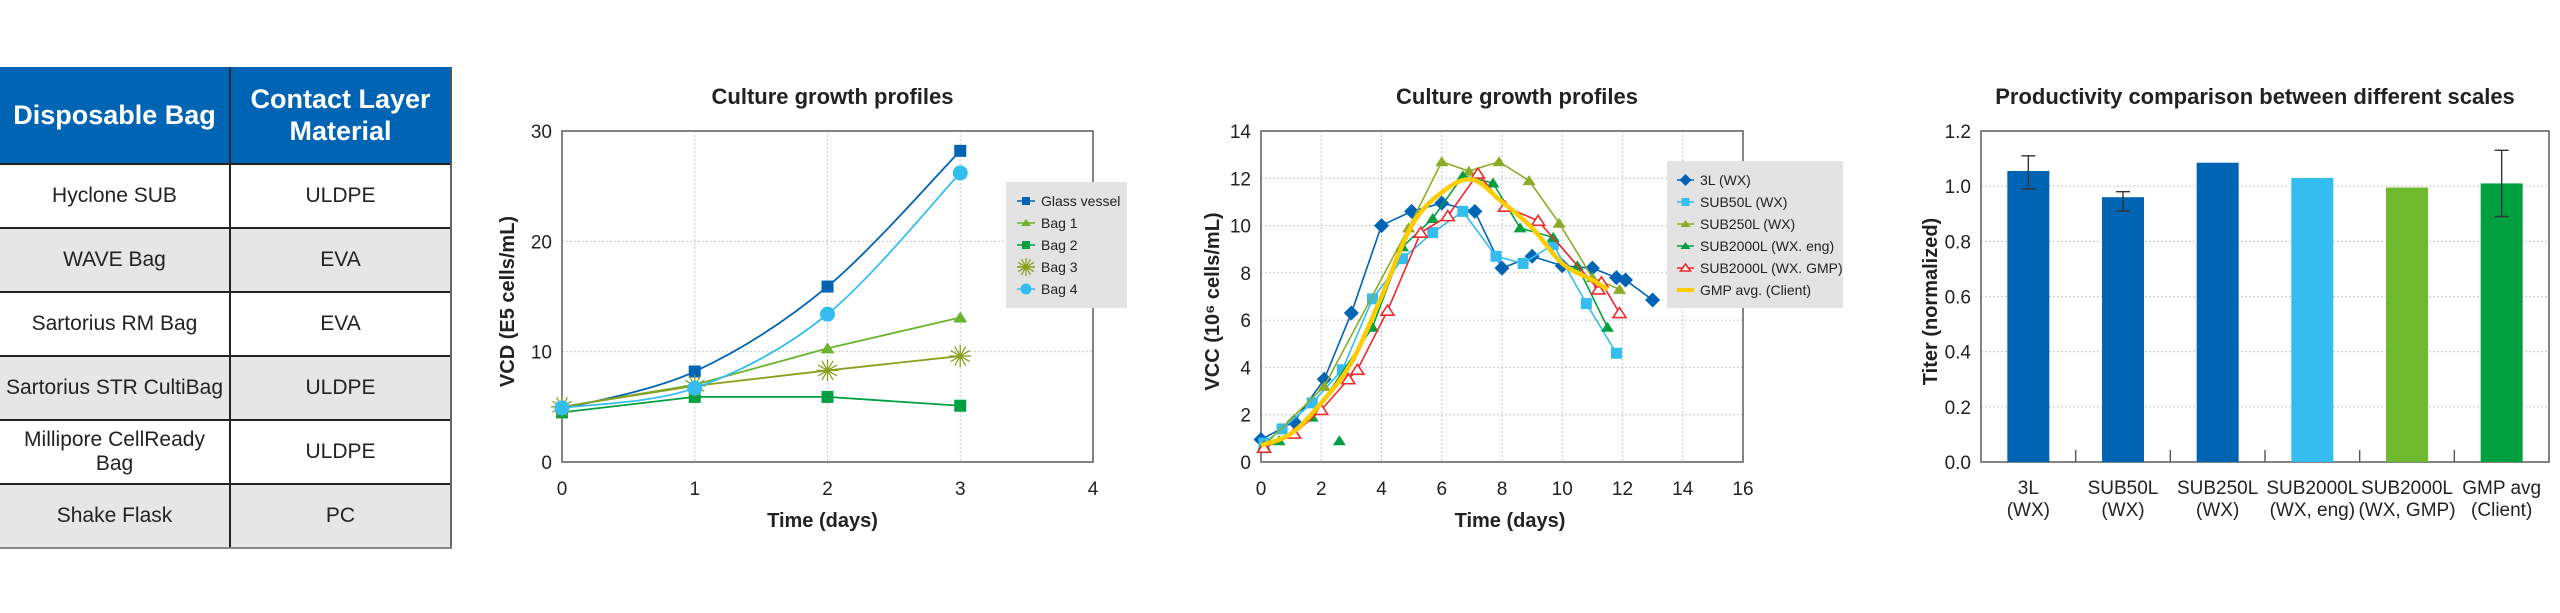 The width and height of the screenshot is (2560, 613). Describe the element at coordinates (1059, 223) in the screenshot. I see `legend-label: Bag 1` at that location.